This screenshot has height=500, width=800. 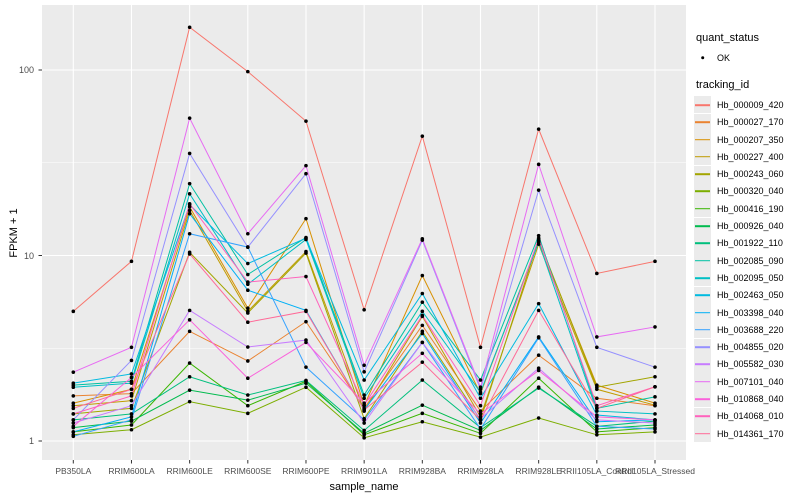 I want to click on legend-label: Hb_002463_050, so click(x=750, y=295).